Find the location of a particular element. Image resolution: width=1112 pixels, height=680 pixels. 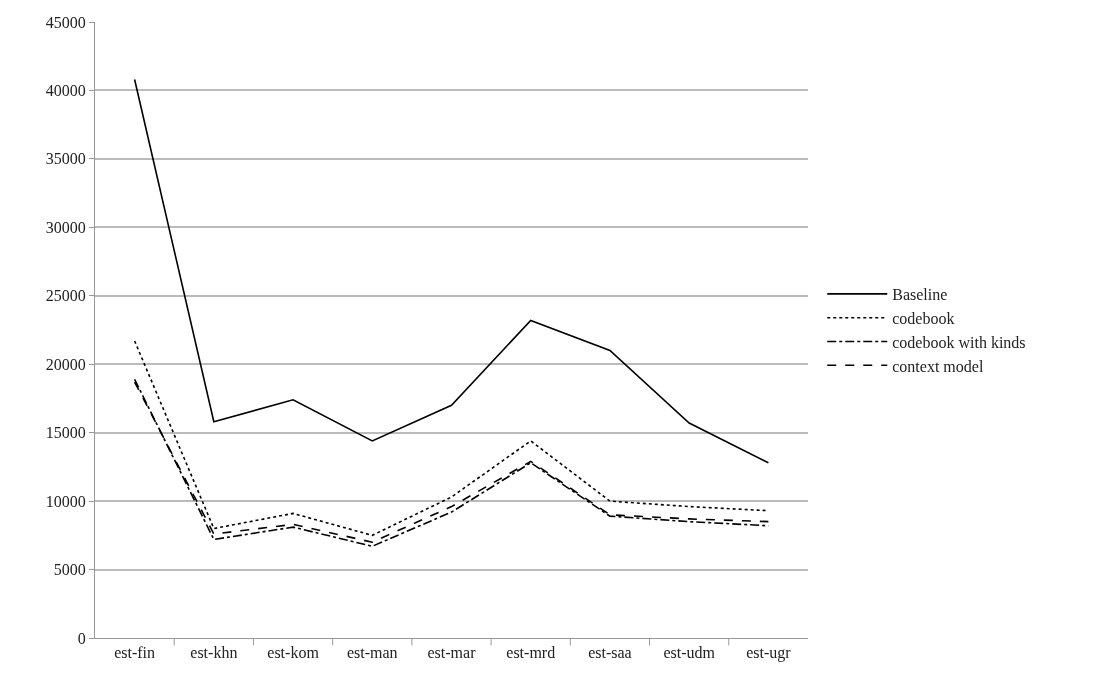

y-tick-label: 0 is located at coordinates (81, 638).